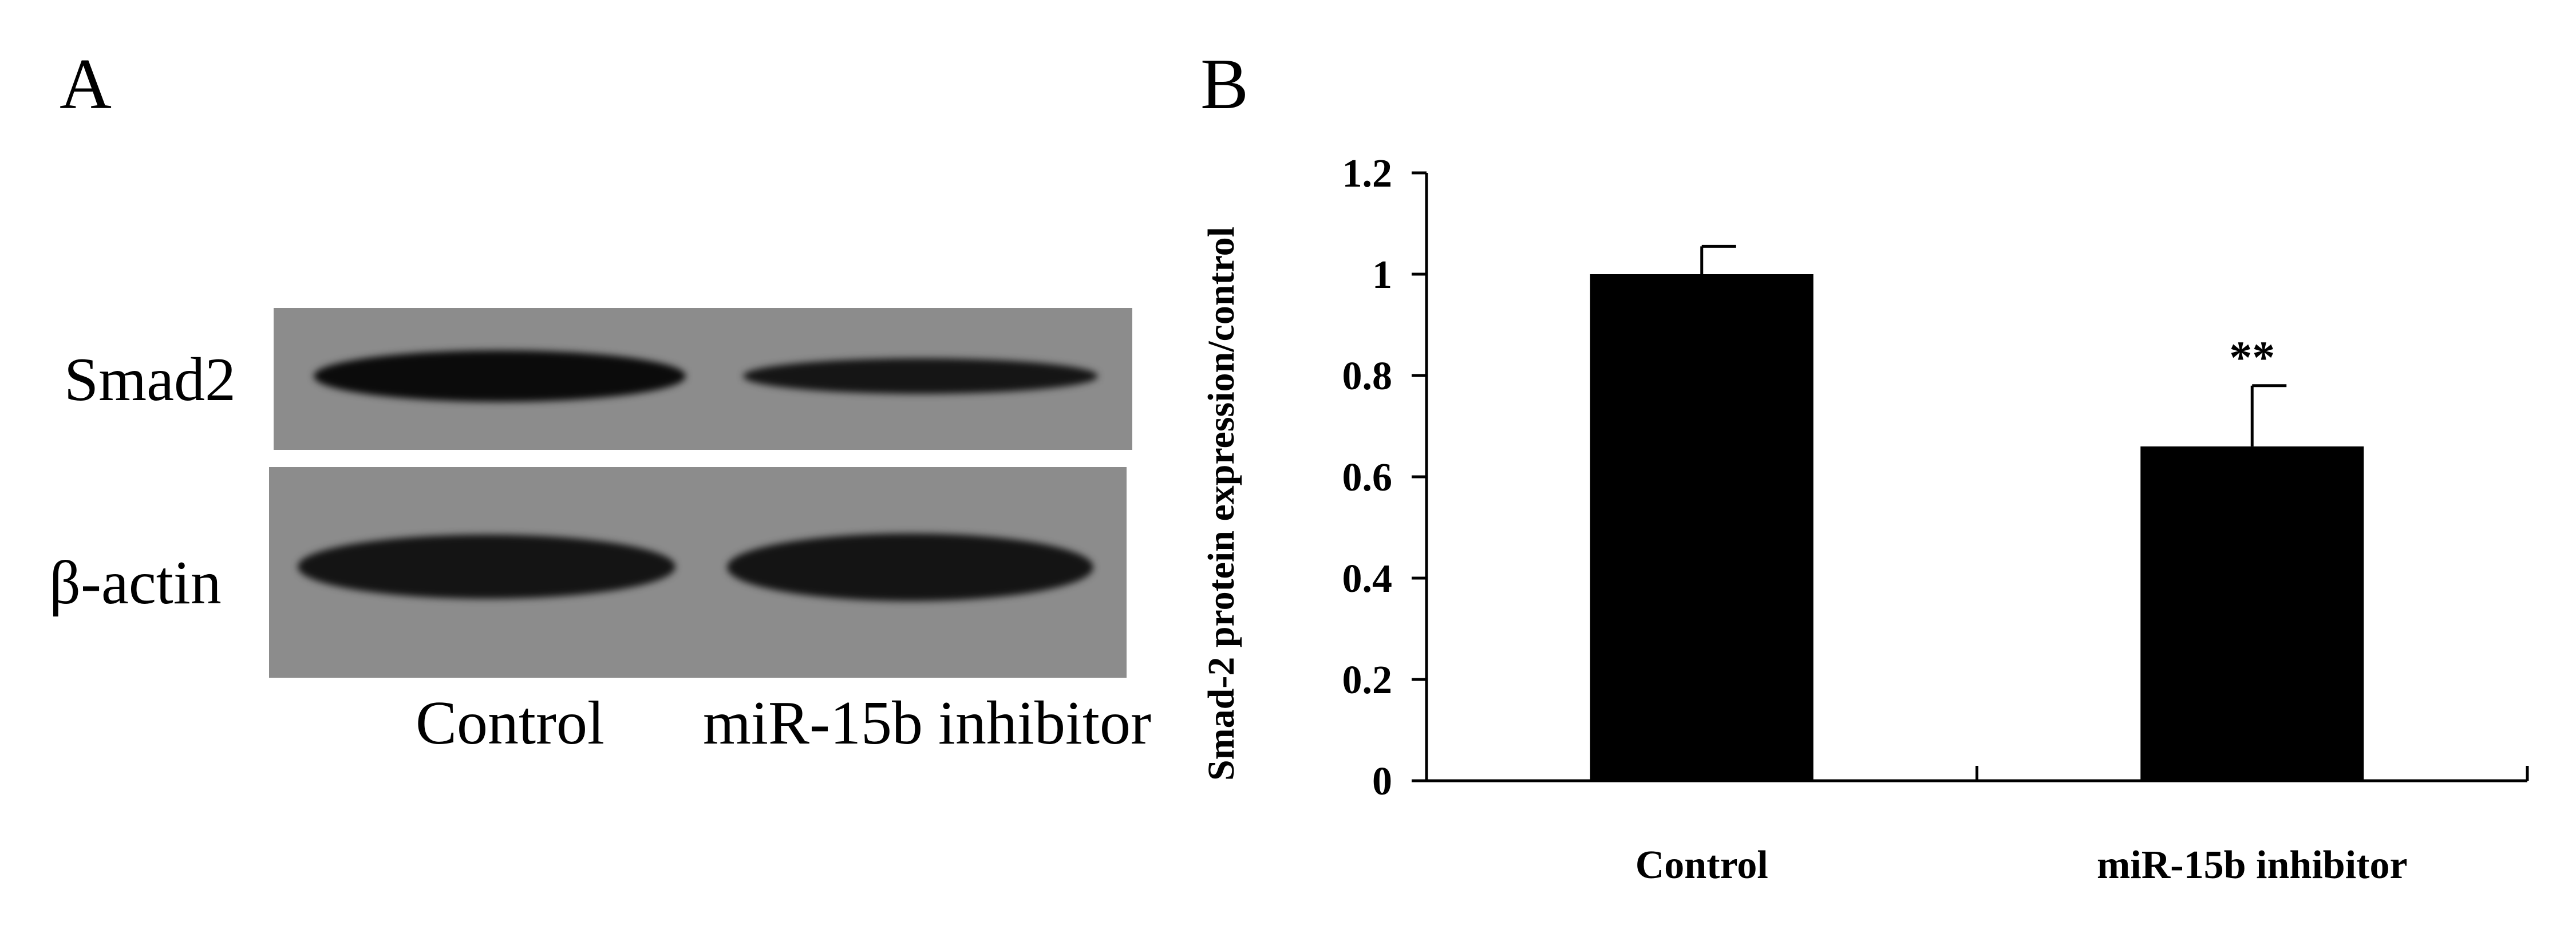 The width and height of the screenshot is (2576, 929). I want to click on band-smad2-control, so click(500, 376).